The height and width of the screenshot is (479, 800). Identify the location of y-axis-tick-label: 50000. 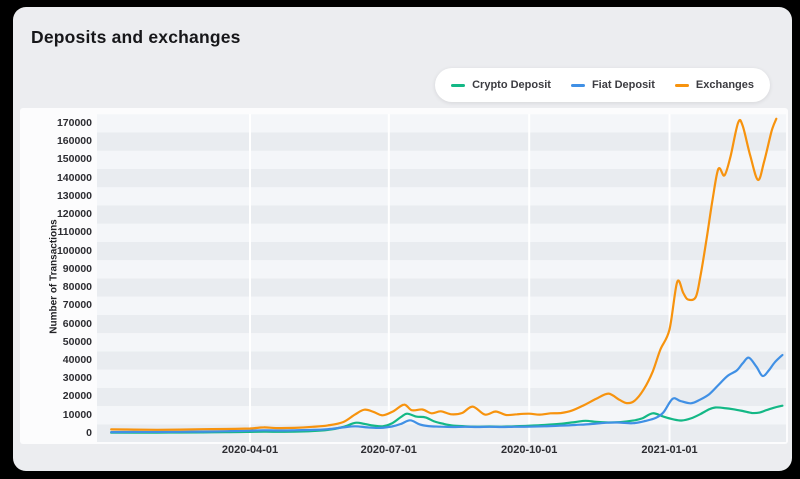
(77, 341).